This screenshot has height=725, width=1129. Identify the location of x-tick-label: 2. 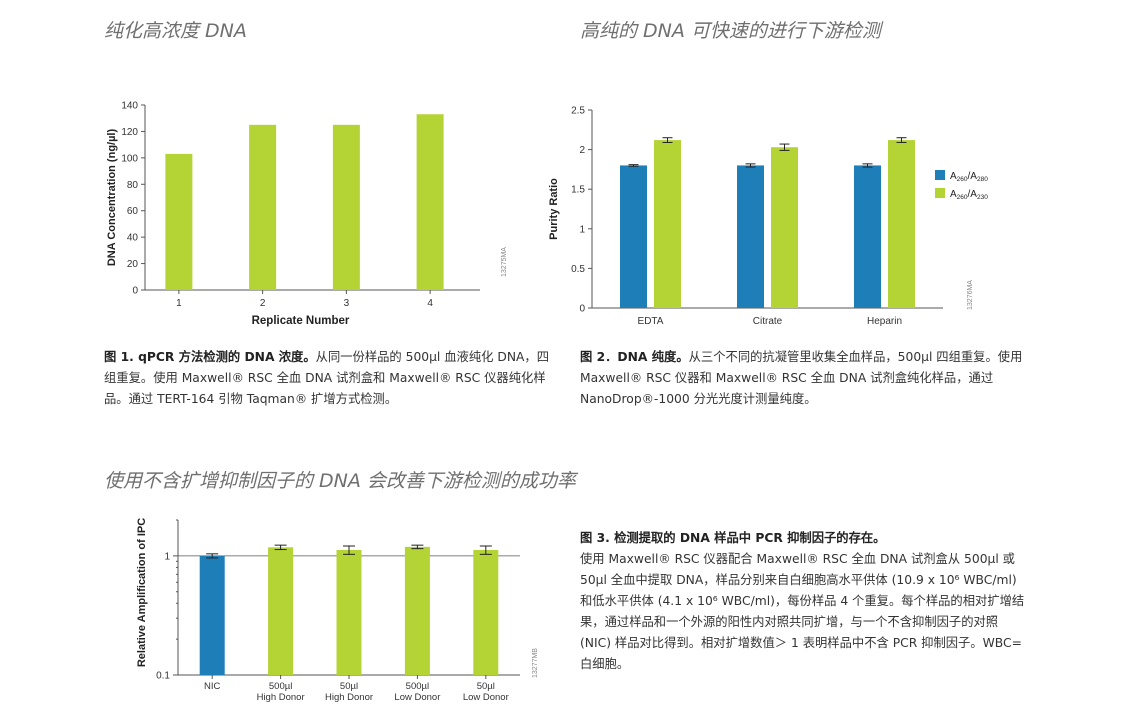
(263, 303).